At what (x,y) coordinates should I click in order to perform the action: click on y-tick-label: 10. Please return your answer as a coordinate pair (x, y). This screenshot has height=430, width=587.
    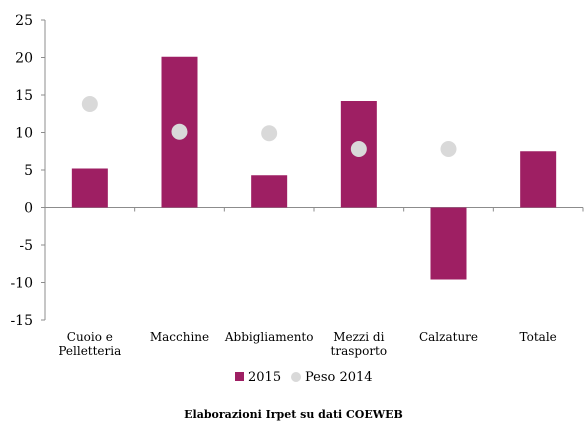
    Looking at the image, I should click on (24, 134).